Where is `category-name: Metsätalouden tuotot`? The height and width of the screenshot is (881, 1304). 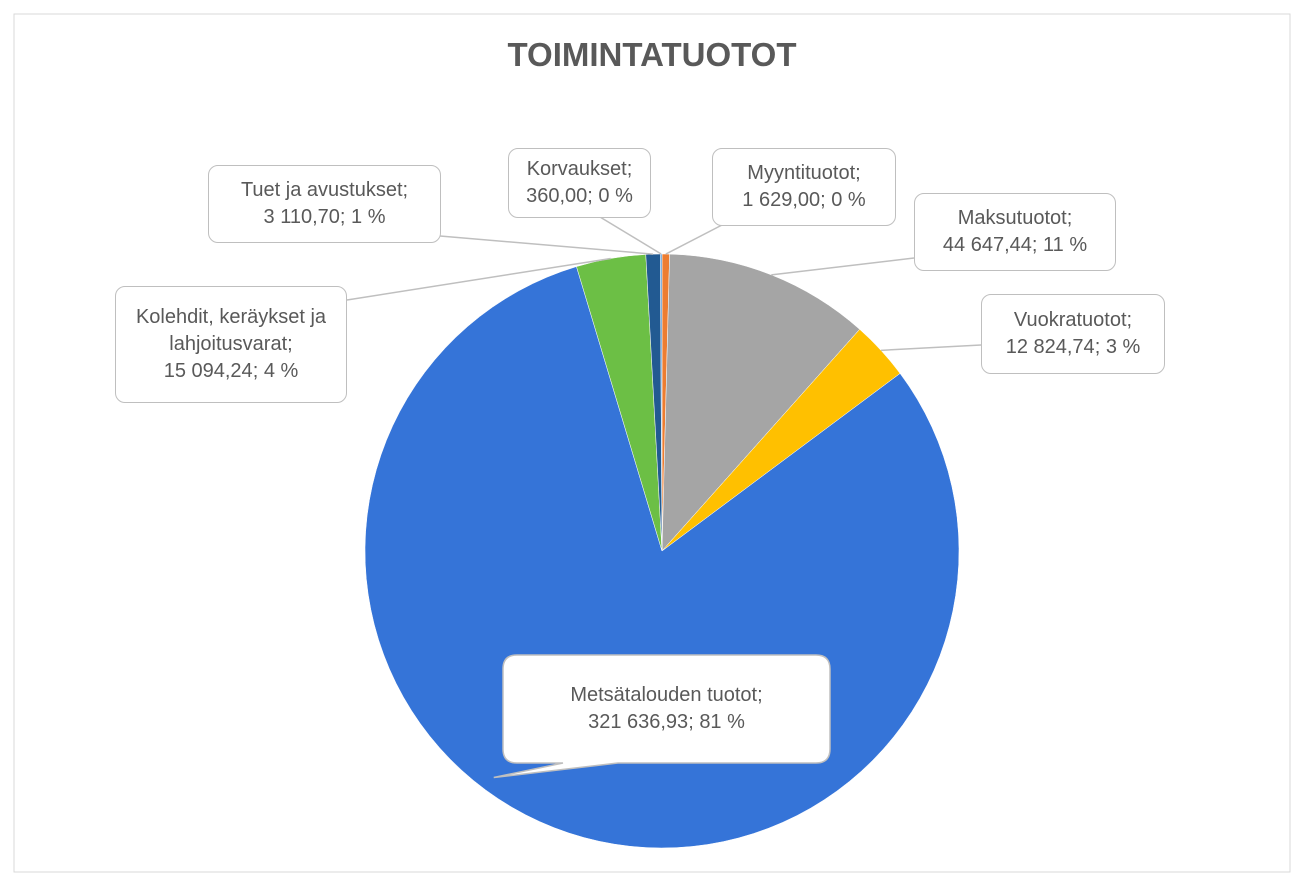 category-name: Metsätalouden tuotot is located at coordinates (664, 695).